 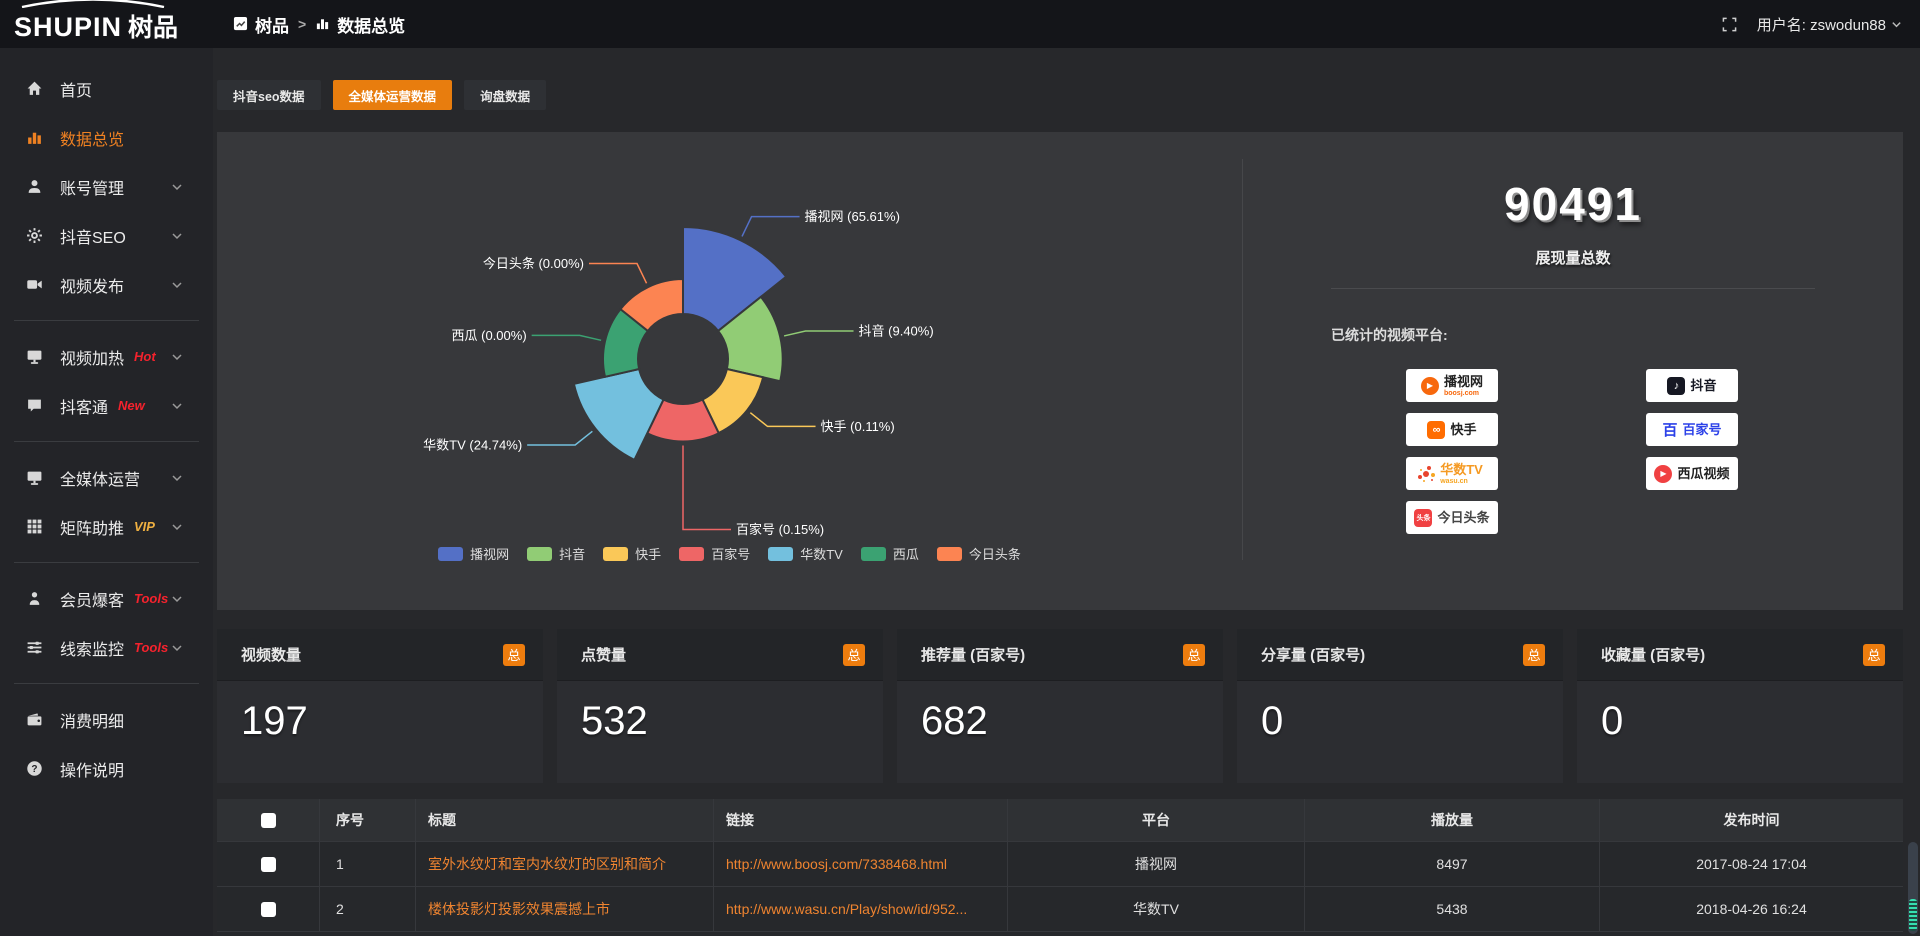 What do you see at coordinates (556, 553) in the screenshot?
I see `legend-item-1: 抖音` at bounding box center [556, 553].